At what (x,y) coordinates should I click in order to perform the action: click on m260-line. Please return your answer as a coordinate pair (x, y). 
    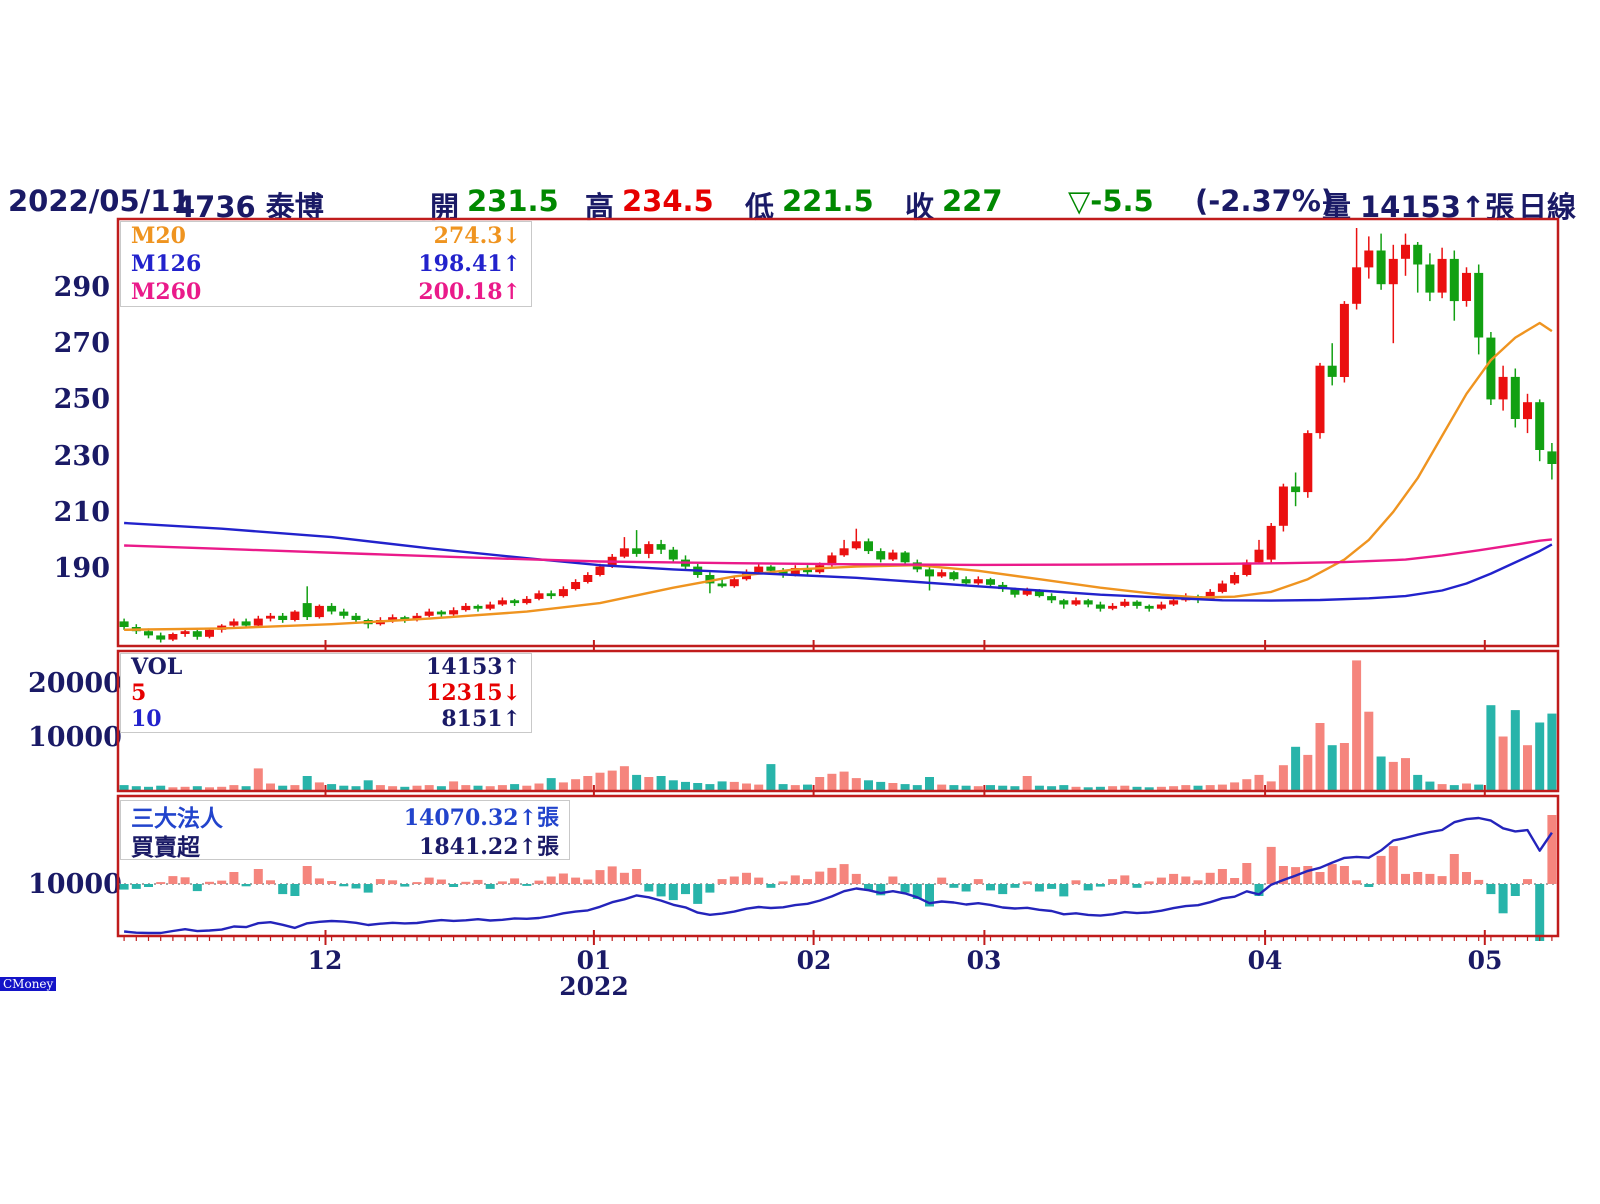
    Looking at the image, I should click on (838, 552).